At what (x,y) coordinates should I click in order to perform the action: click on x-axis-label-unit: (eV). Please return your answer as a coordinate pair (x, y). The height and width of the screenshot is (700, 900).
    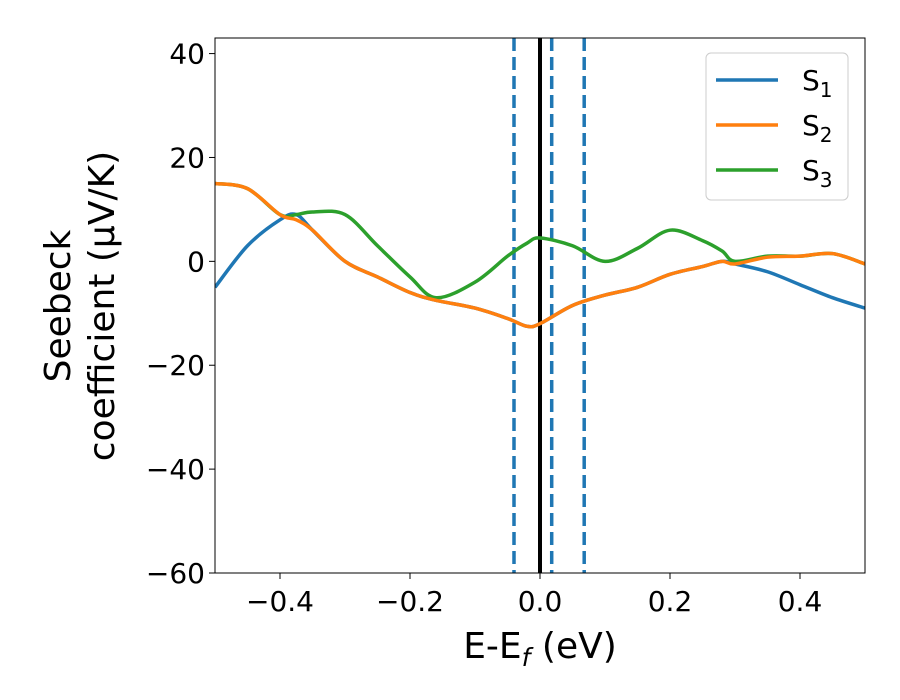
    Looking at the image, I should click on (573, 646).